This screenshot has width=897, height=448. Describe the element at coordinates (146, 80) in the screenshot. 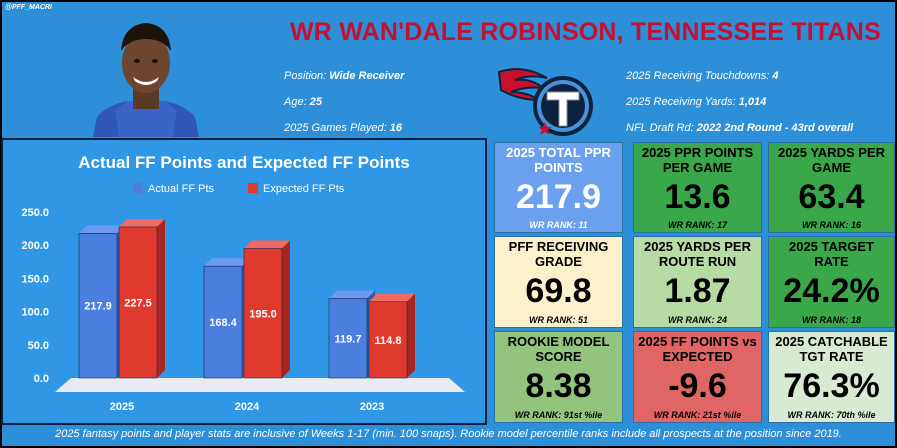

I see `player-photo` at that location.